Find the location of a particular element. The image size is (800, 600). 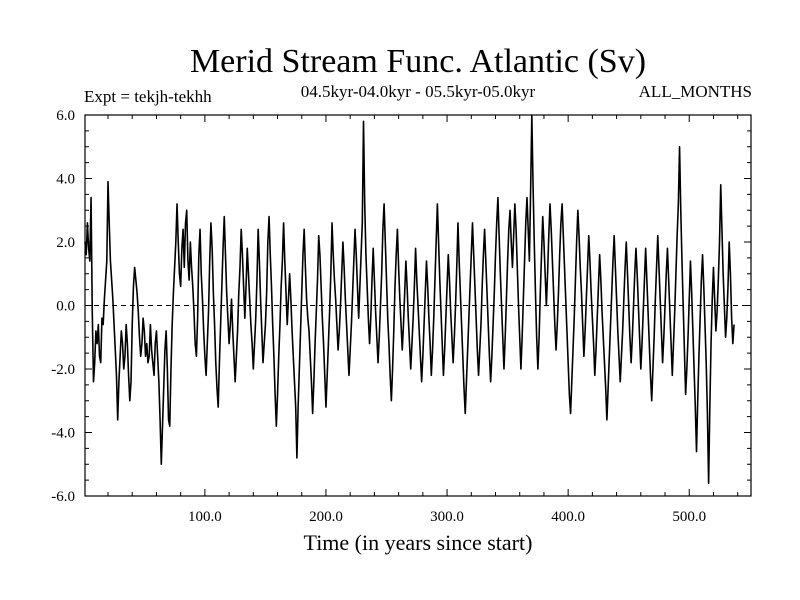

x-axis-label: Time (in years since start) is located at coordinates (418, 542).